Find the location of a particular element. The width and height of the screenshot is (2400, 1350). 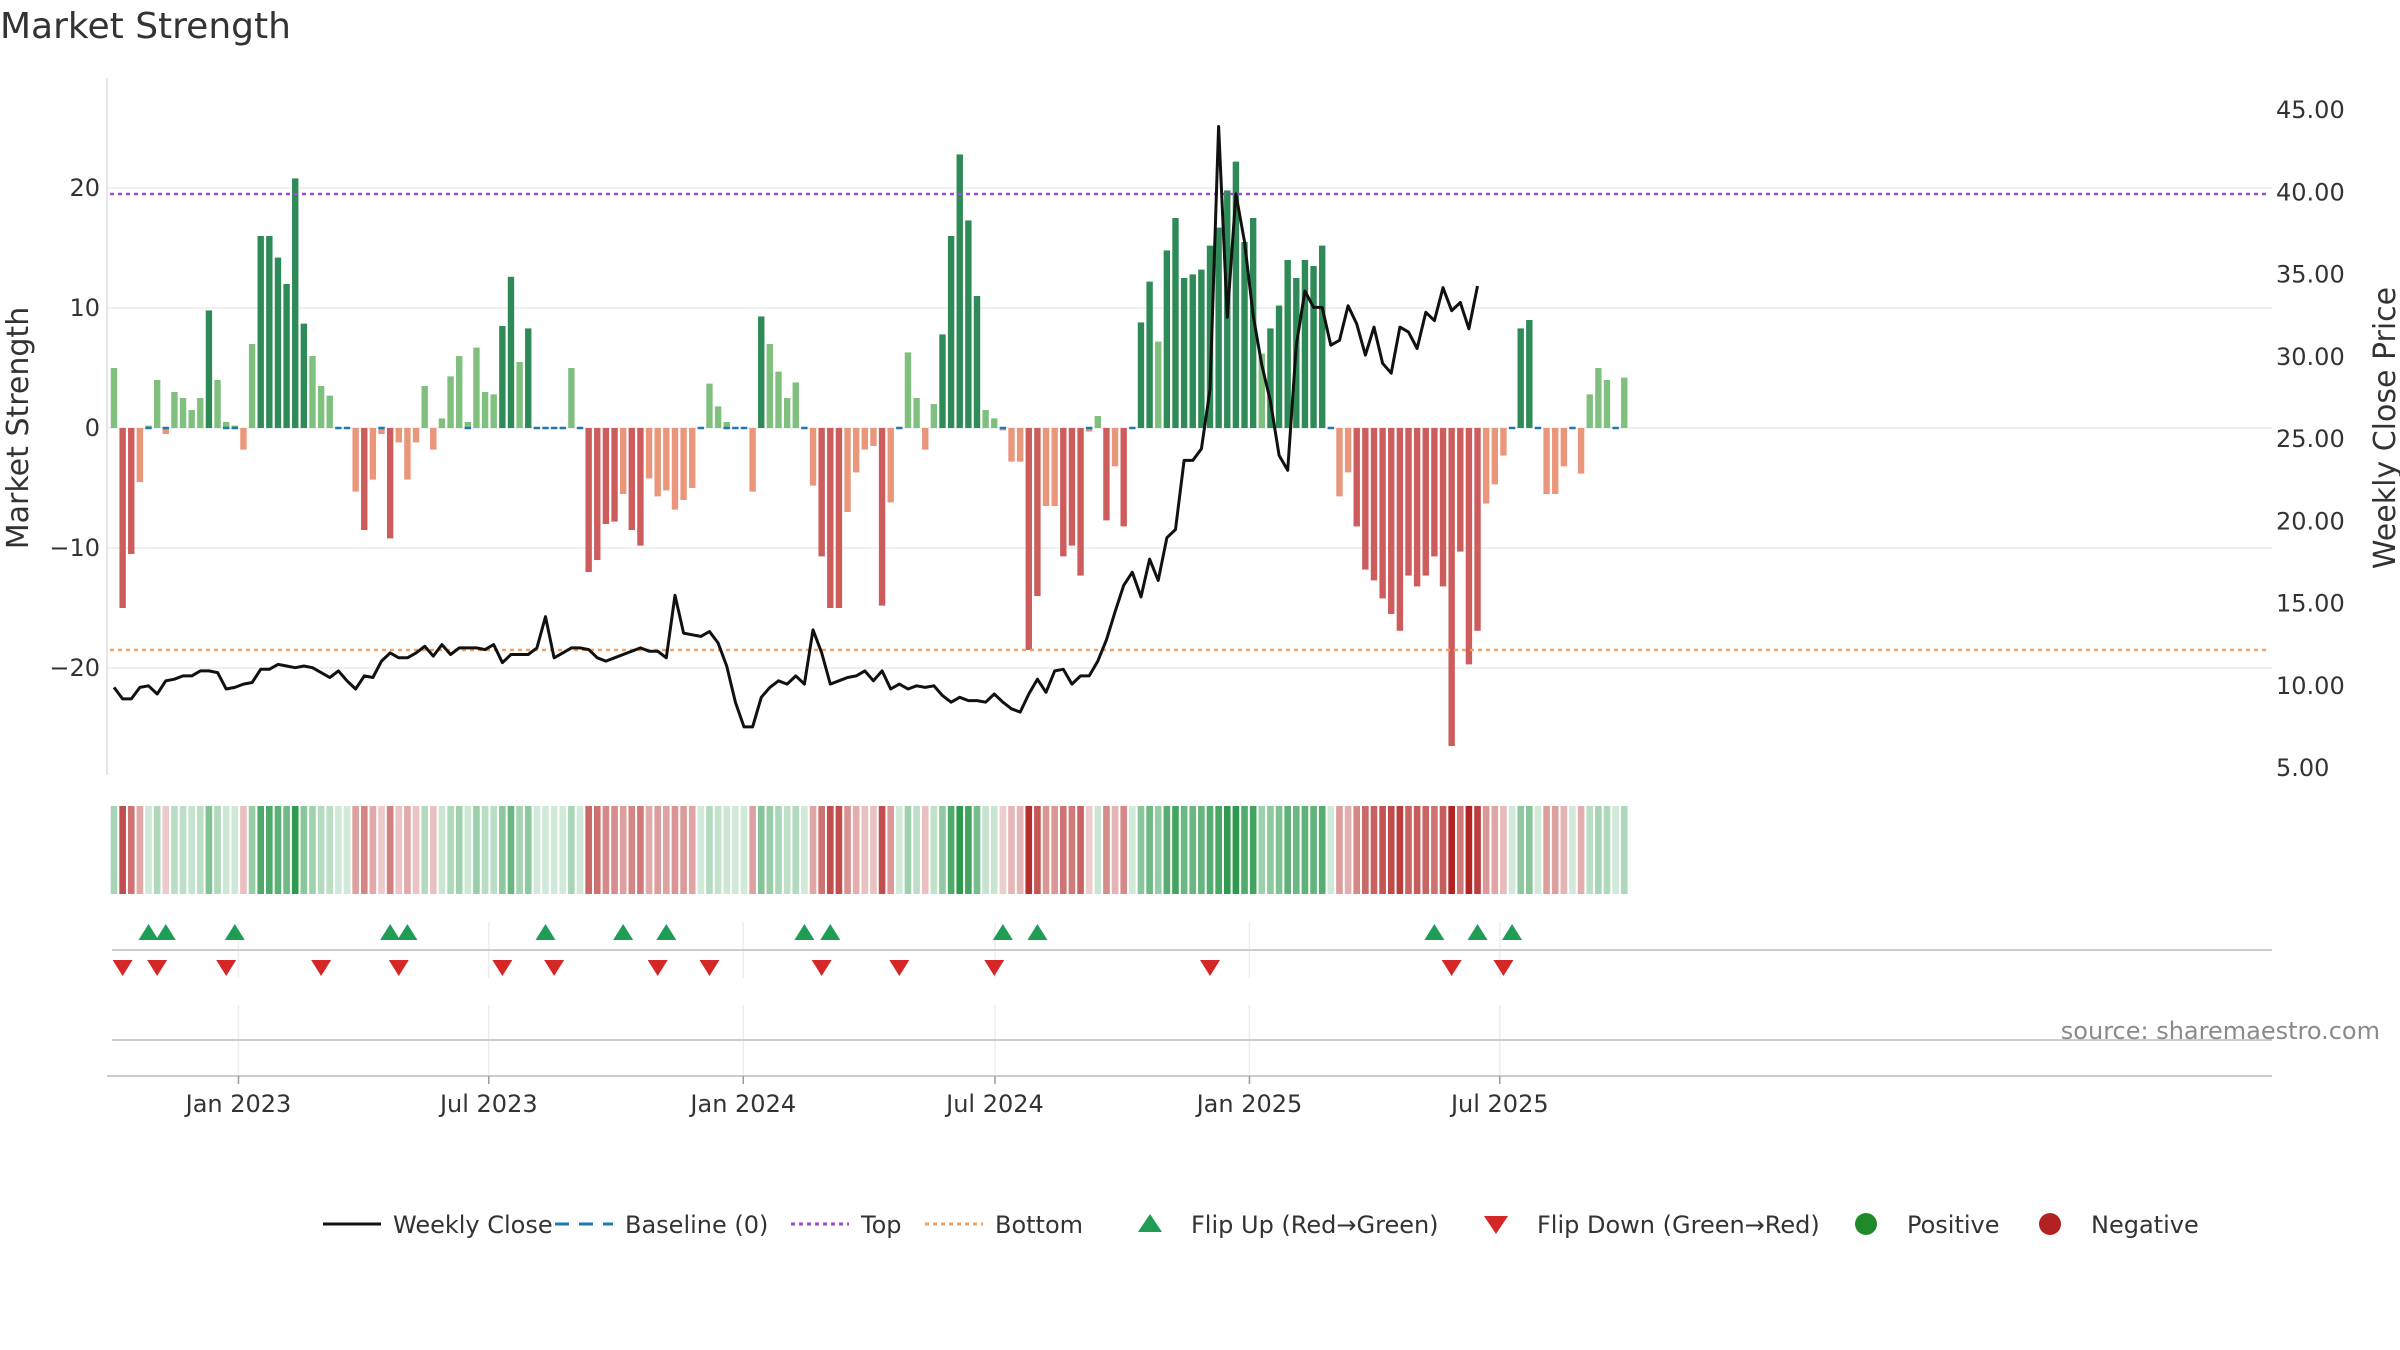

x-tick-label: Jan 2025 is located at coordinates (1249, 1104).